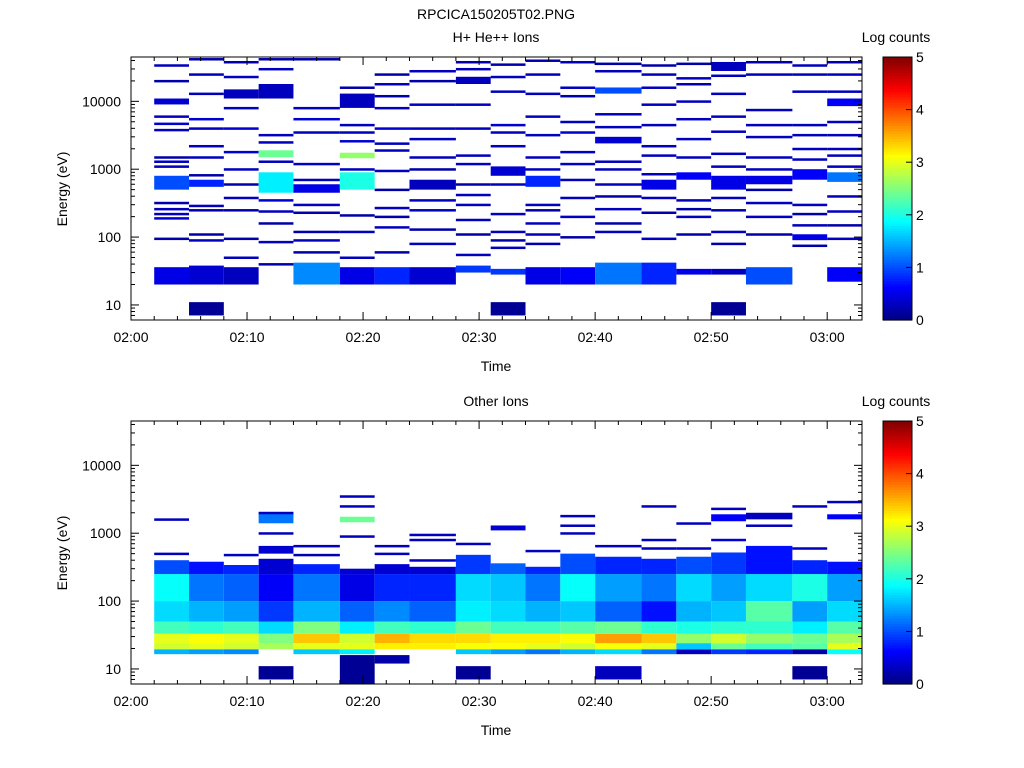 The height and width of the screenshot is (768, 1024). I want to click on y-tick-label: 100, so click(110, 237).